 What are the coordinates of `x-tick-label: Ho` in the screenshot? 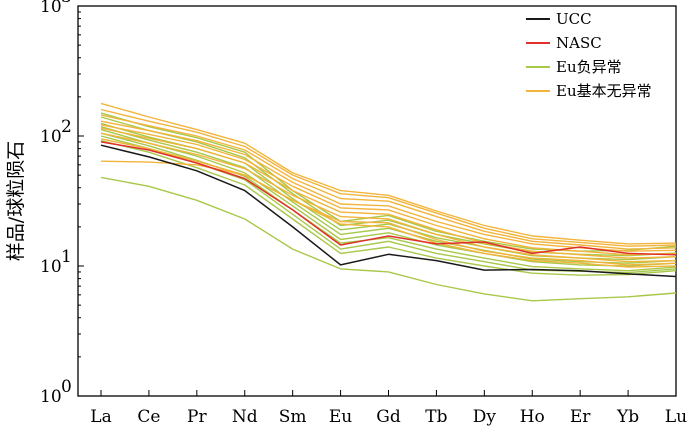 It's located at (532, 417).